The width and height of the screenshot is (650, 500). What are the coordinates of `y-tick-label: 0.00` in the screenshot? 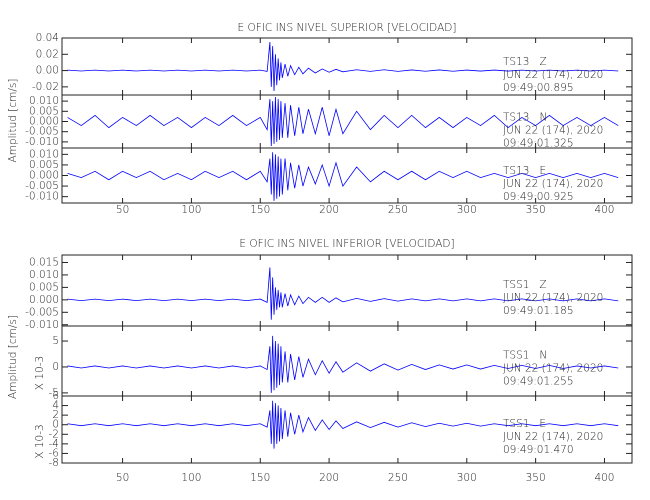 It's located at (47, 71).